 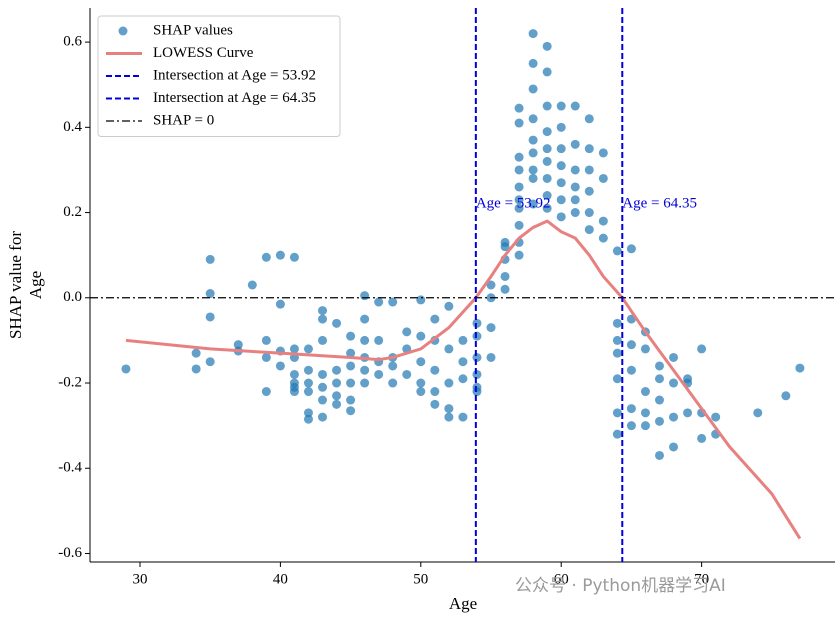 I want to click on y-axis-title-line: Age, so click(x=35, y=285).